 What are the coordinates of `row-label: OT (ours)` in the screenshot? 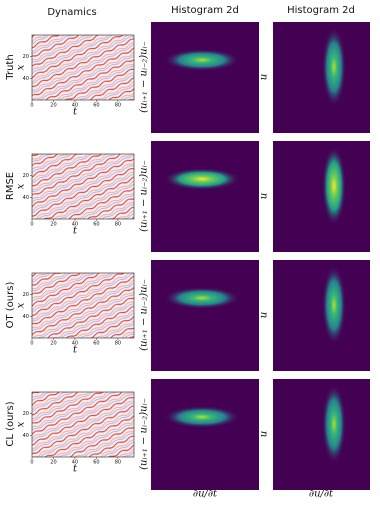 It's located at (10, 305).